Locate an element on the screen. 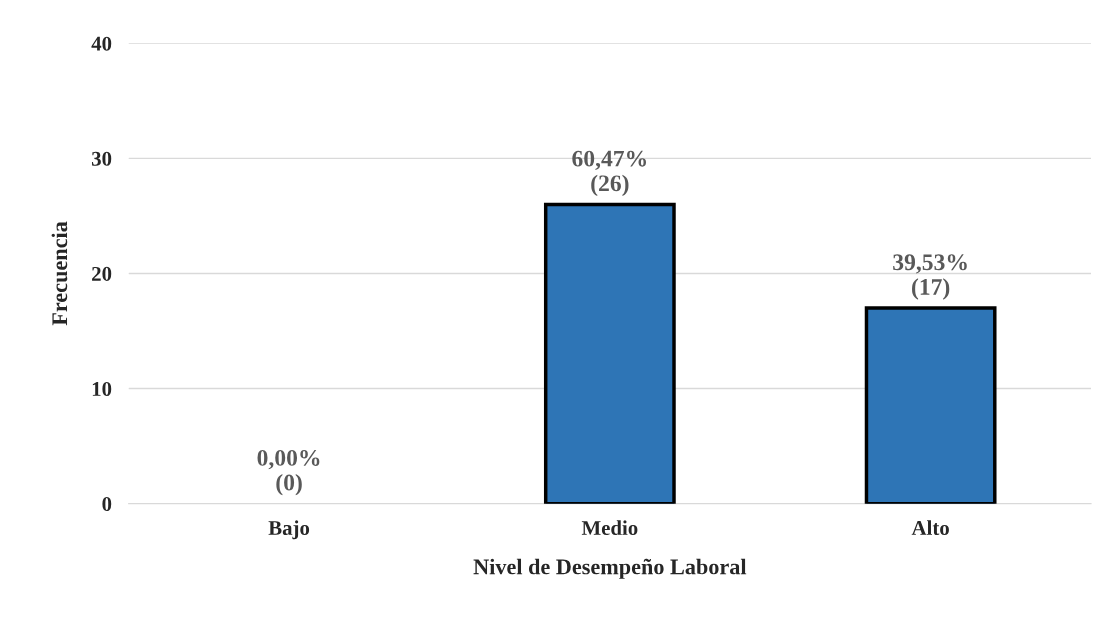 The width and height of the screenshot is (1119, 618). y-tick-label: 30 is located at coordinates (101, 158).